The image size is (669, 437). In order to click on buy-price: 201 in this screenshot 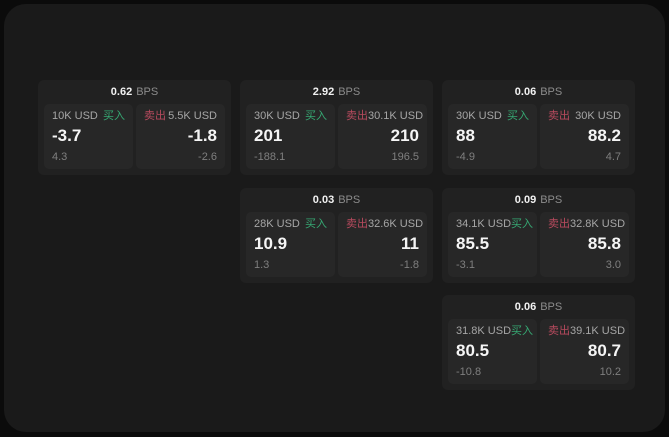, I will do `click(268, 135)`.